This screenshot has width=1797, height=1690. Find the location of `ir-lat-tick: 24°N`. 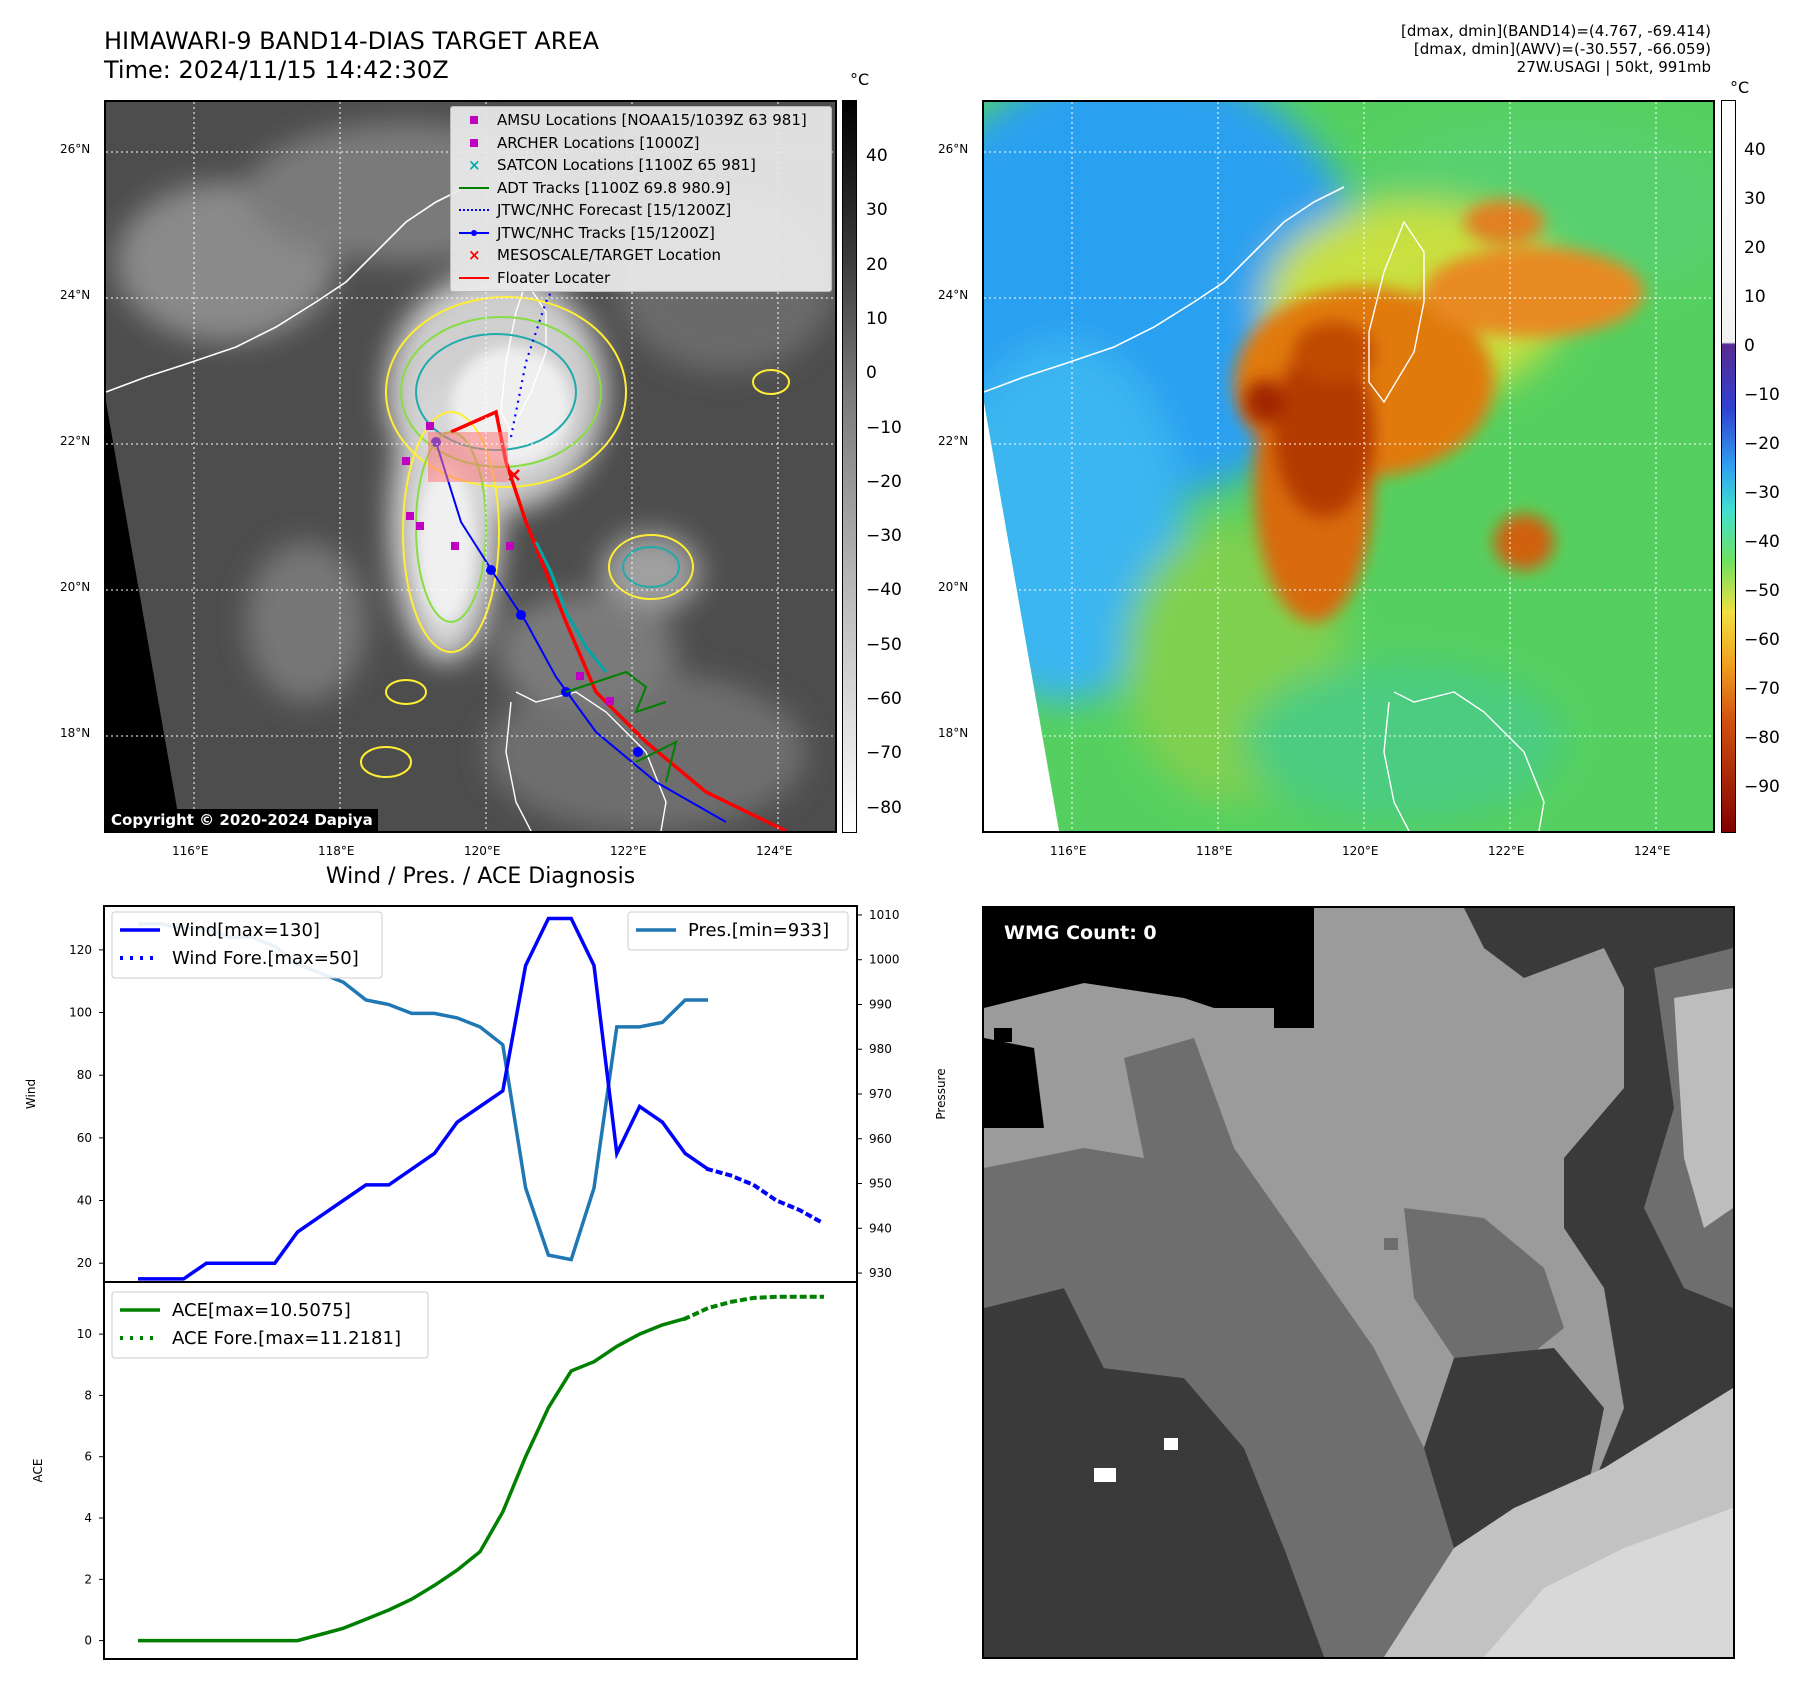

ir-lat-tick: 24°N is located at coordinates (75, 295).